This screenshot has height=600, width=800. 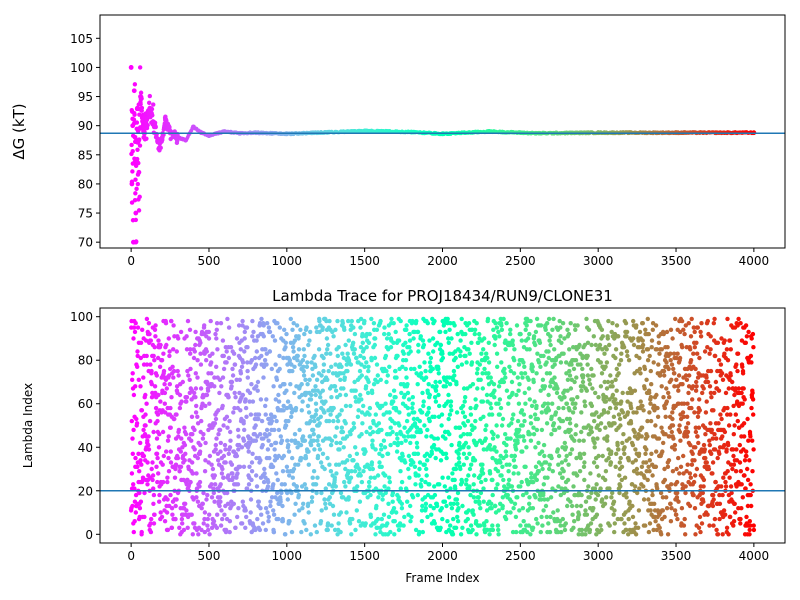 I want to click on lambda-chart-title: Lambda Trace for PROJ18434/RUN9/CLONE31, so click(x=442, y=296).